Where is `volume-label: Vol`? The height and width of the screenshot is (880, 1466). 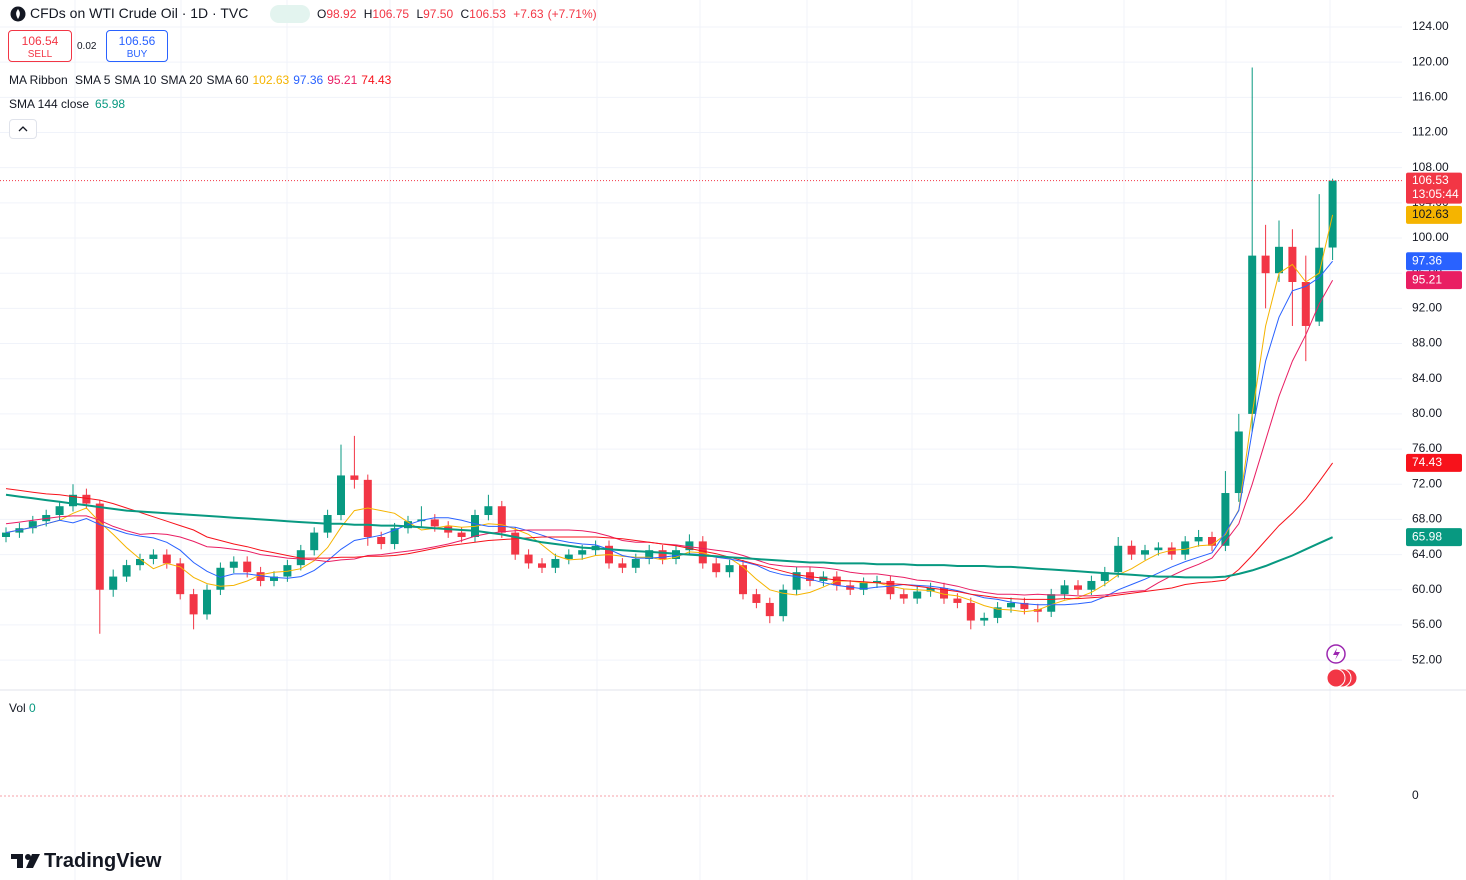 volume-label: Vol is located at coordinates (17, 708).